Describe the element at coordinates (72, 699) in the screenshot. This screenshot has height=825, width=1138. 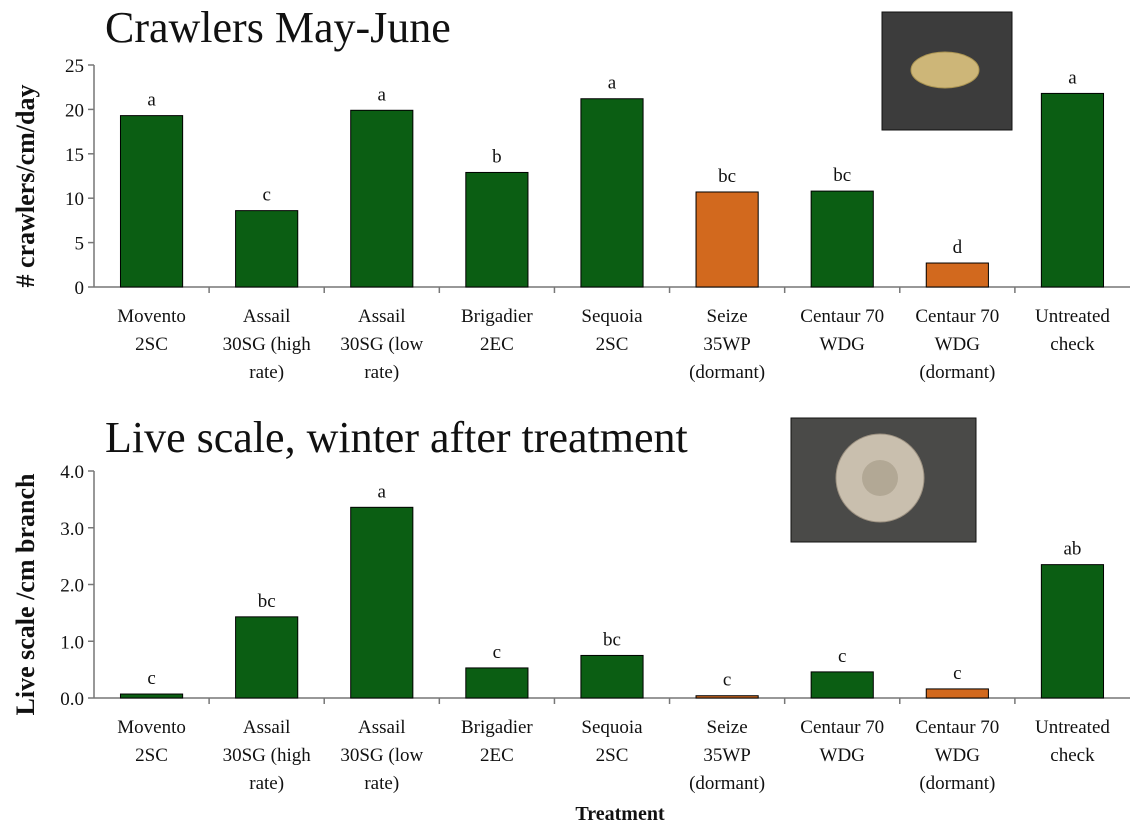
I see `y-tick-label: 0.0` at that location.